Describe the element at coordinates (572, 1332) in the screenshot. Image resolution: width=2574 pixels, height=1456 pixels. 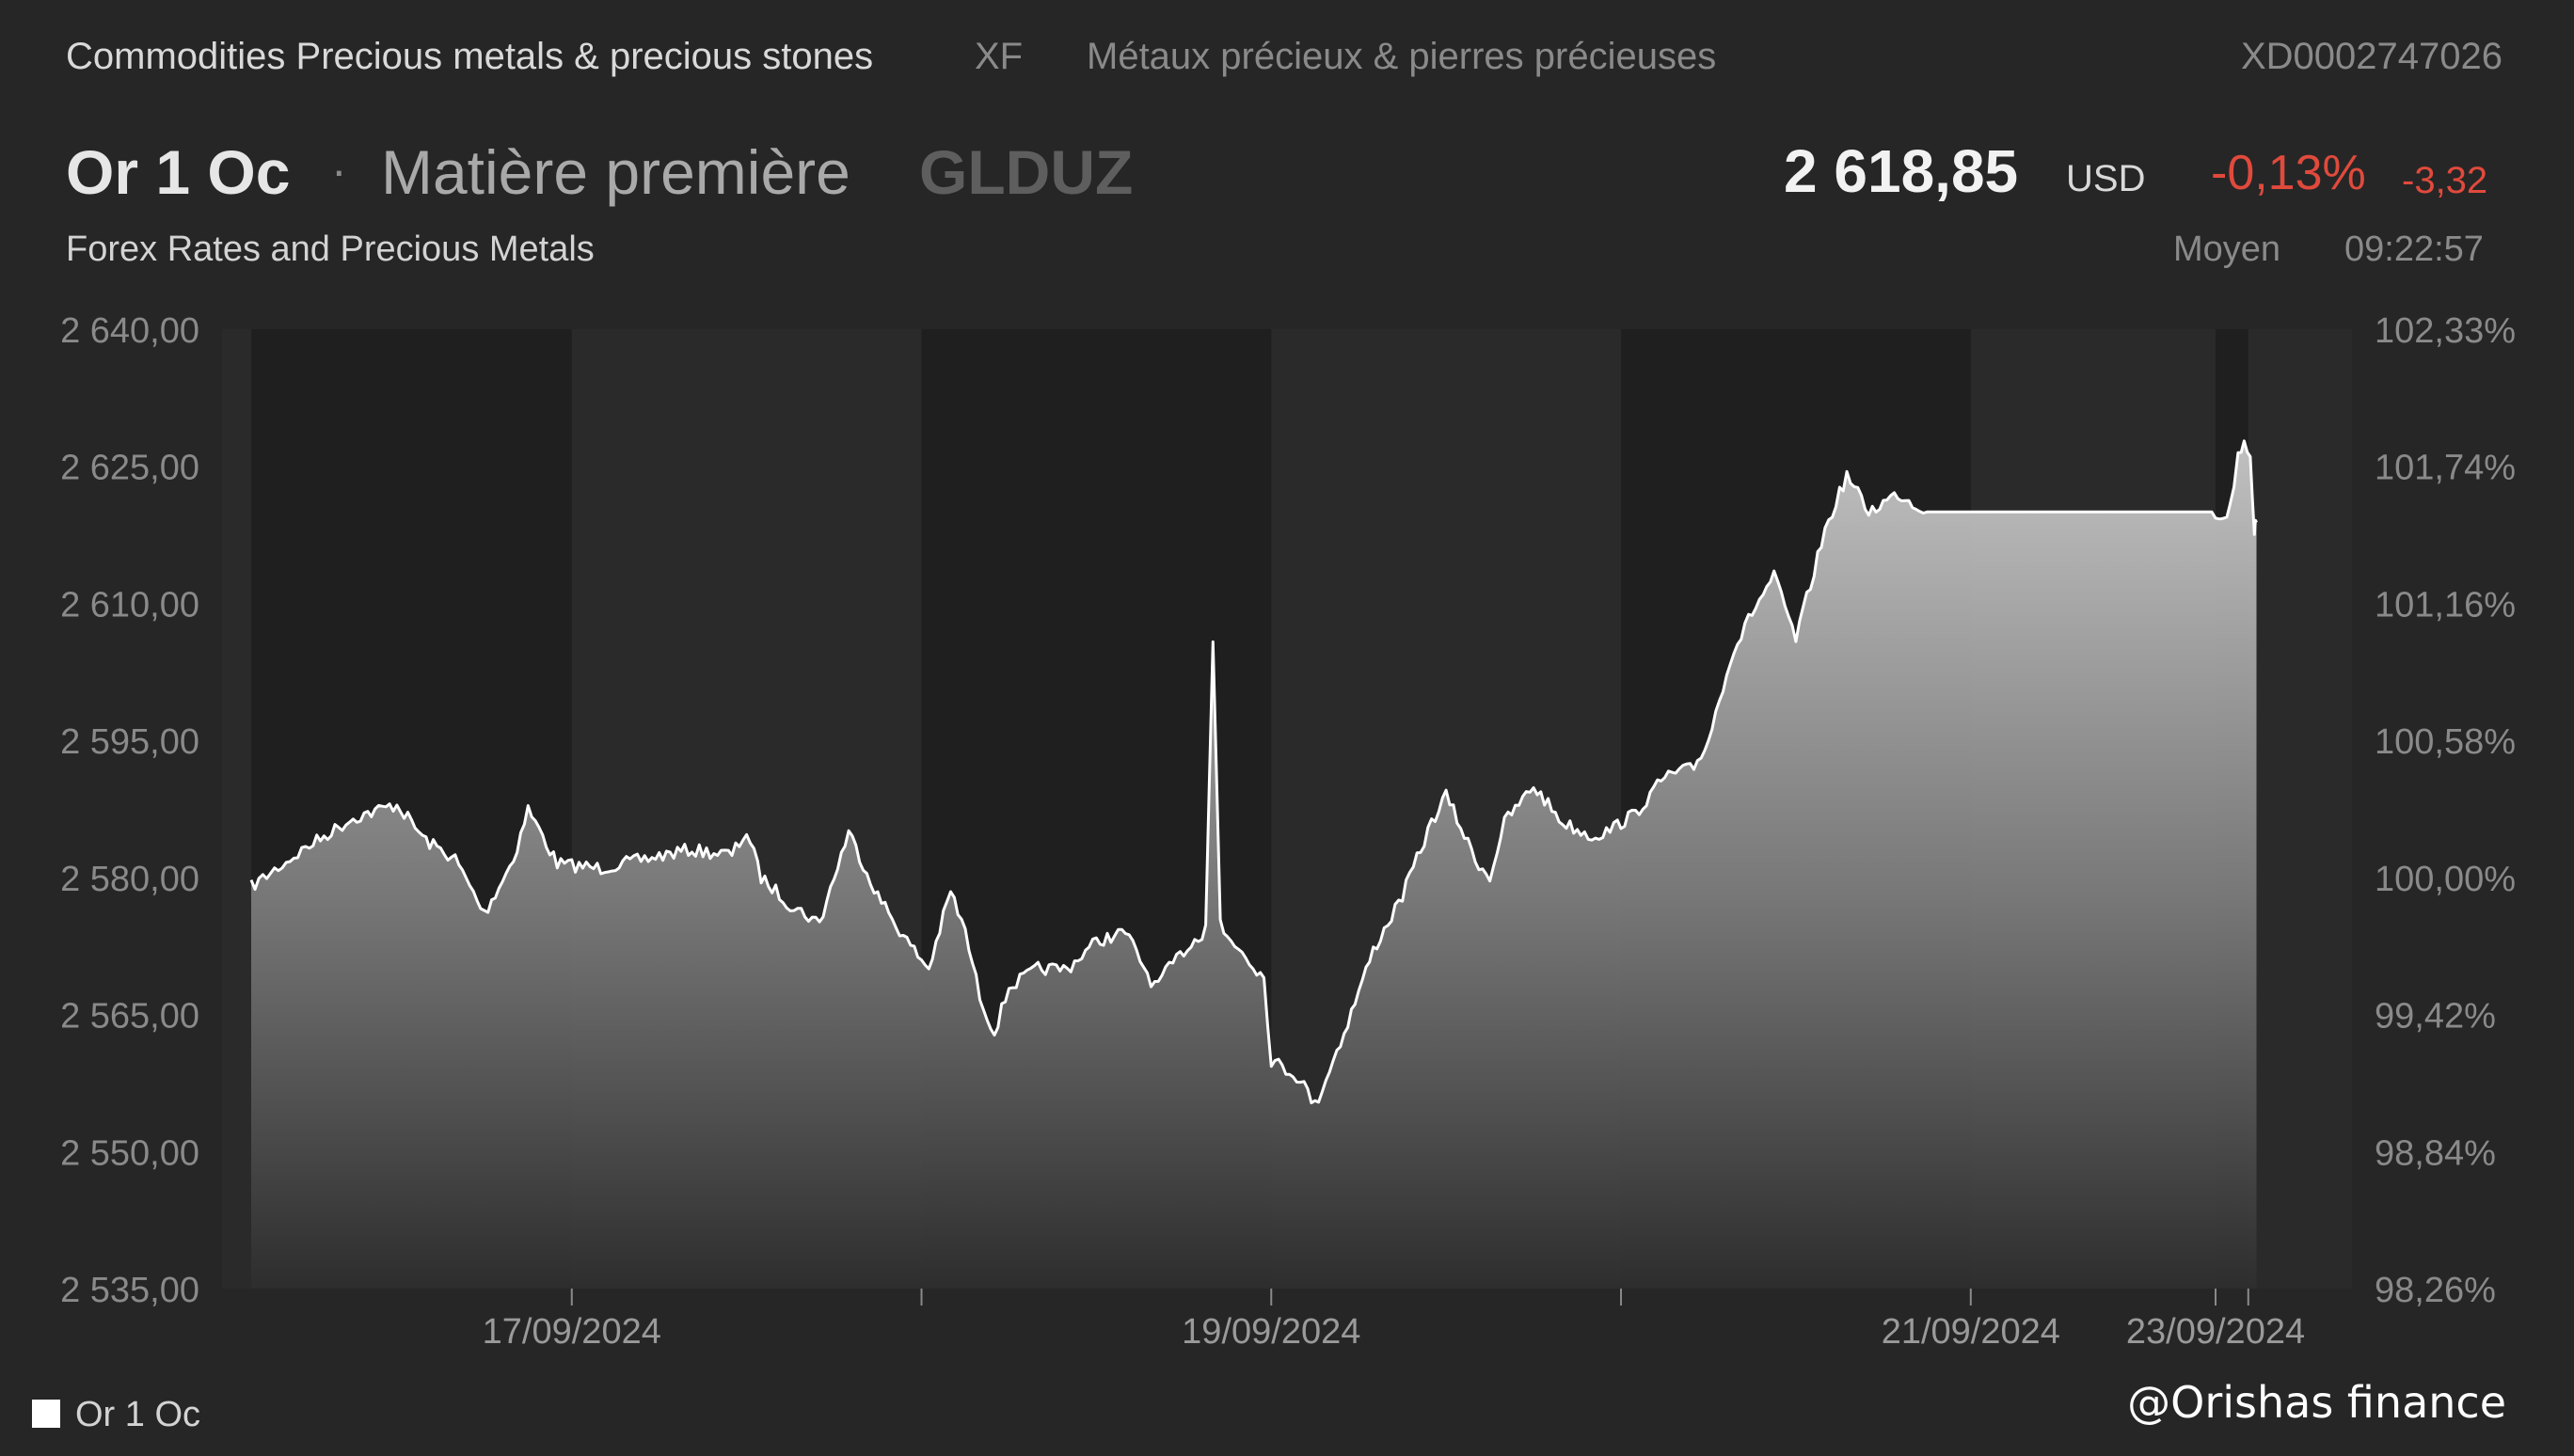
I see `x-tick-label: 17/09/2024` at that location.